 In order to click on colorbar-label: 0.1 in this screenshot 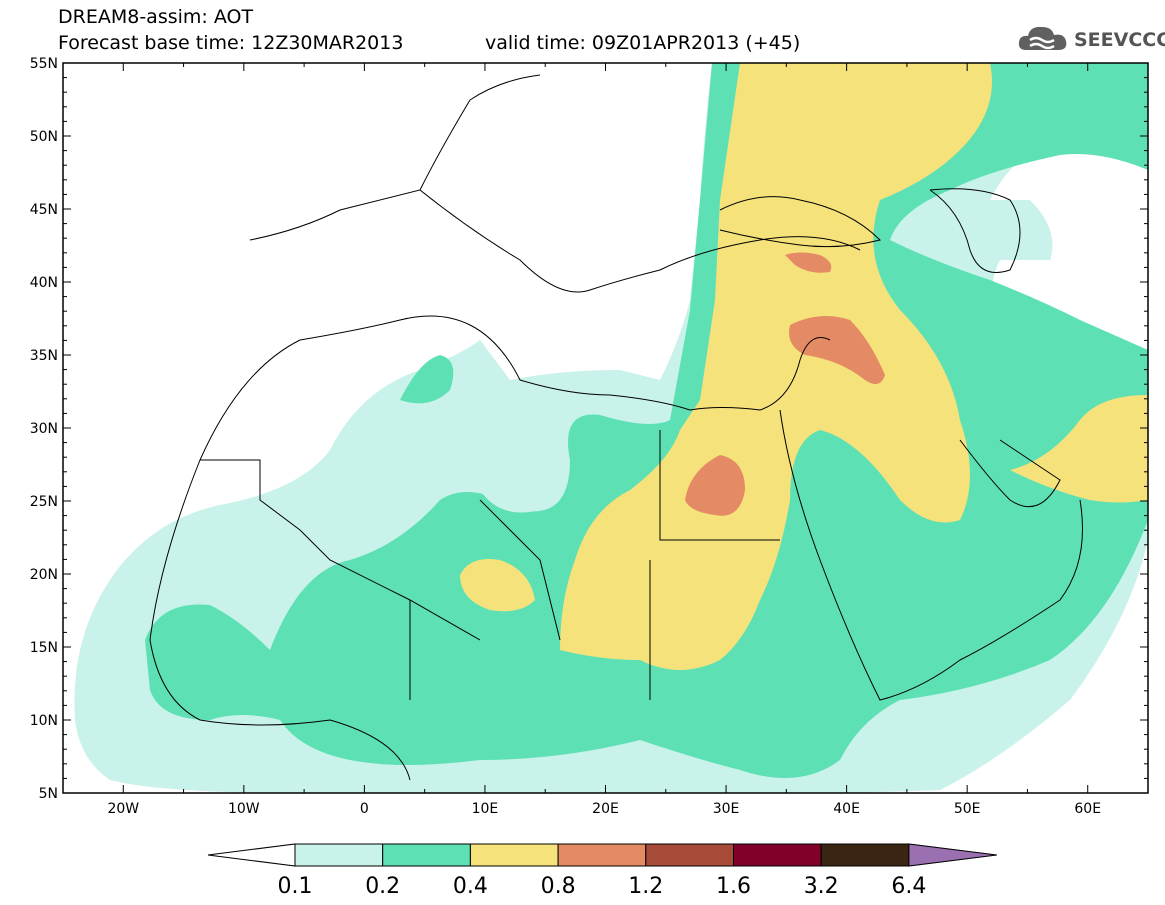, I will do `click(295, 886)`.